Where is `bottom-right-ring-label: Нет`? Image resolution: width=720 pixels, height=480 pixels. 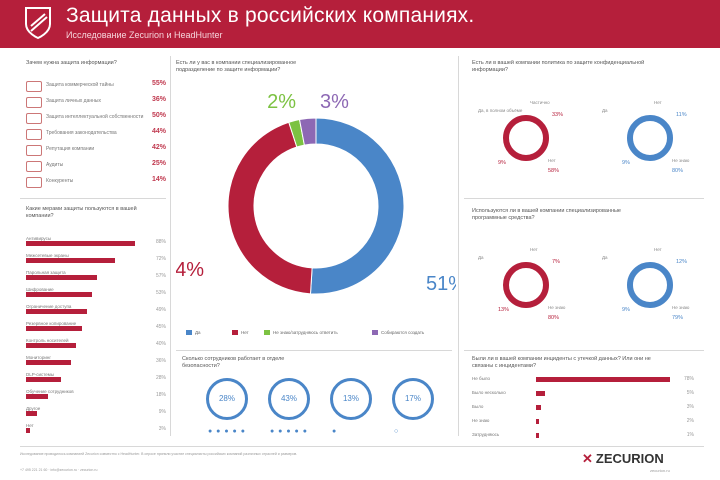 bottom-right-ring-label: Нет is located at coordinates (658, 249).